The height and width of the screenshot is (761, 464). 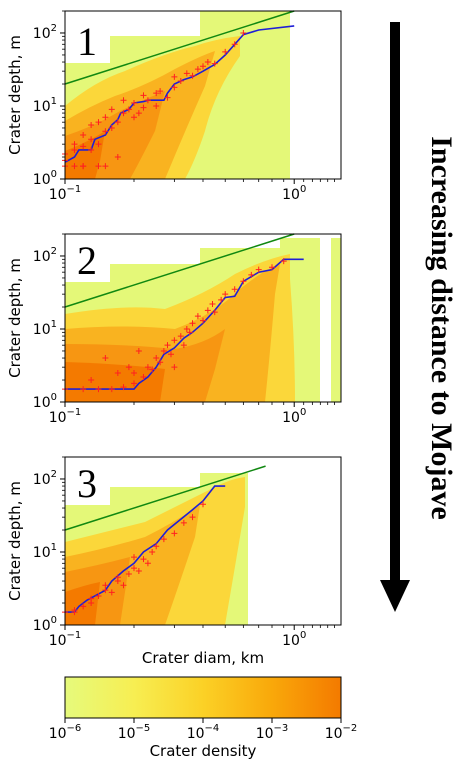 What do you see at coordinates (174, 325) in the screenshot?
I see `scatter-points` at bounding box center [174, 325].